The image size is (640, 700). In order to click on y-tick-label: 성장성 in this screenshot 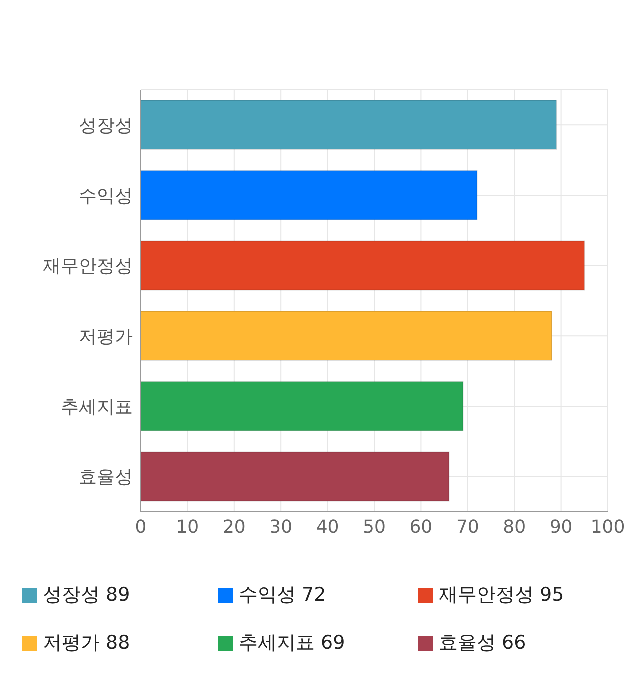, I will do `click(106, 126)`.